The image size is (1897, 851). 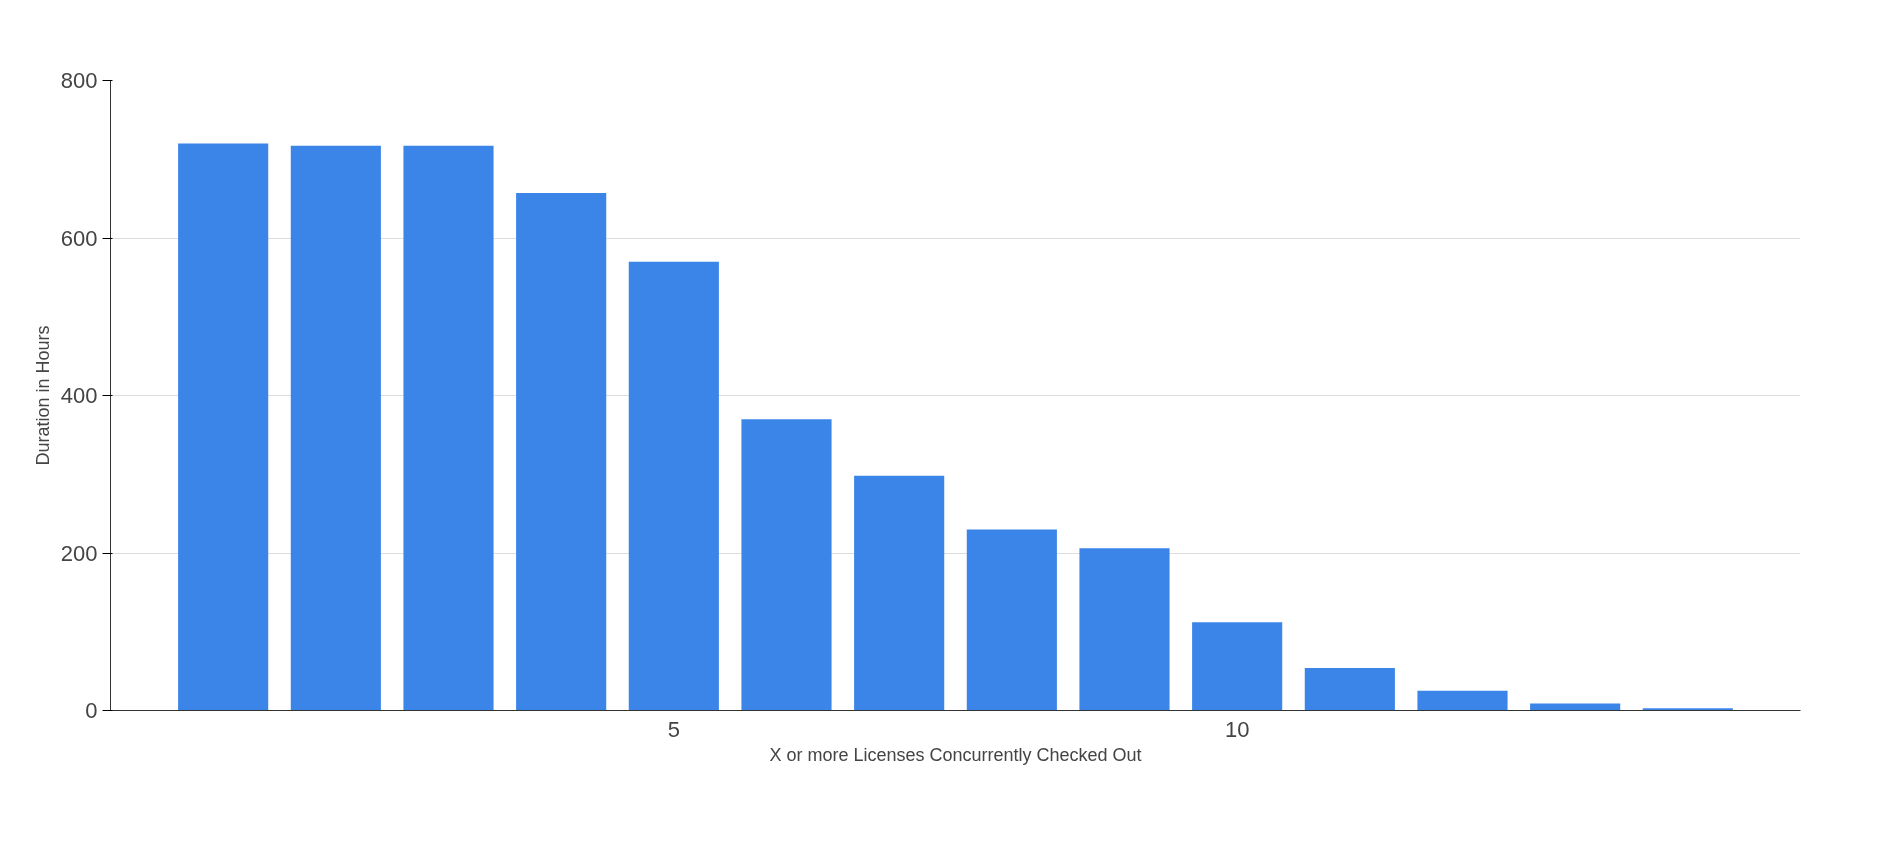 I want to click on y-tick-label: 600, so click(x=79, y=238).